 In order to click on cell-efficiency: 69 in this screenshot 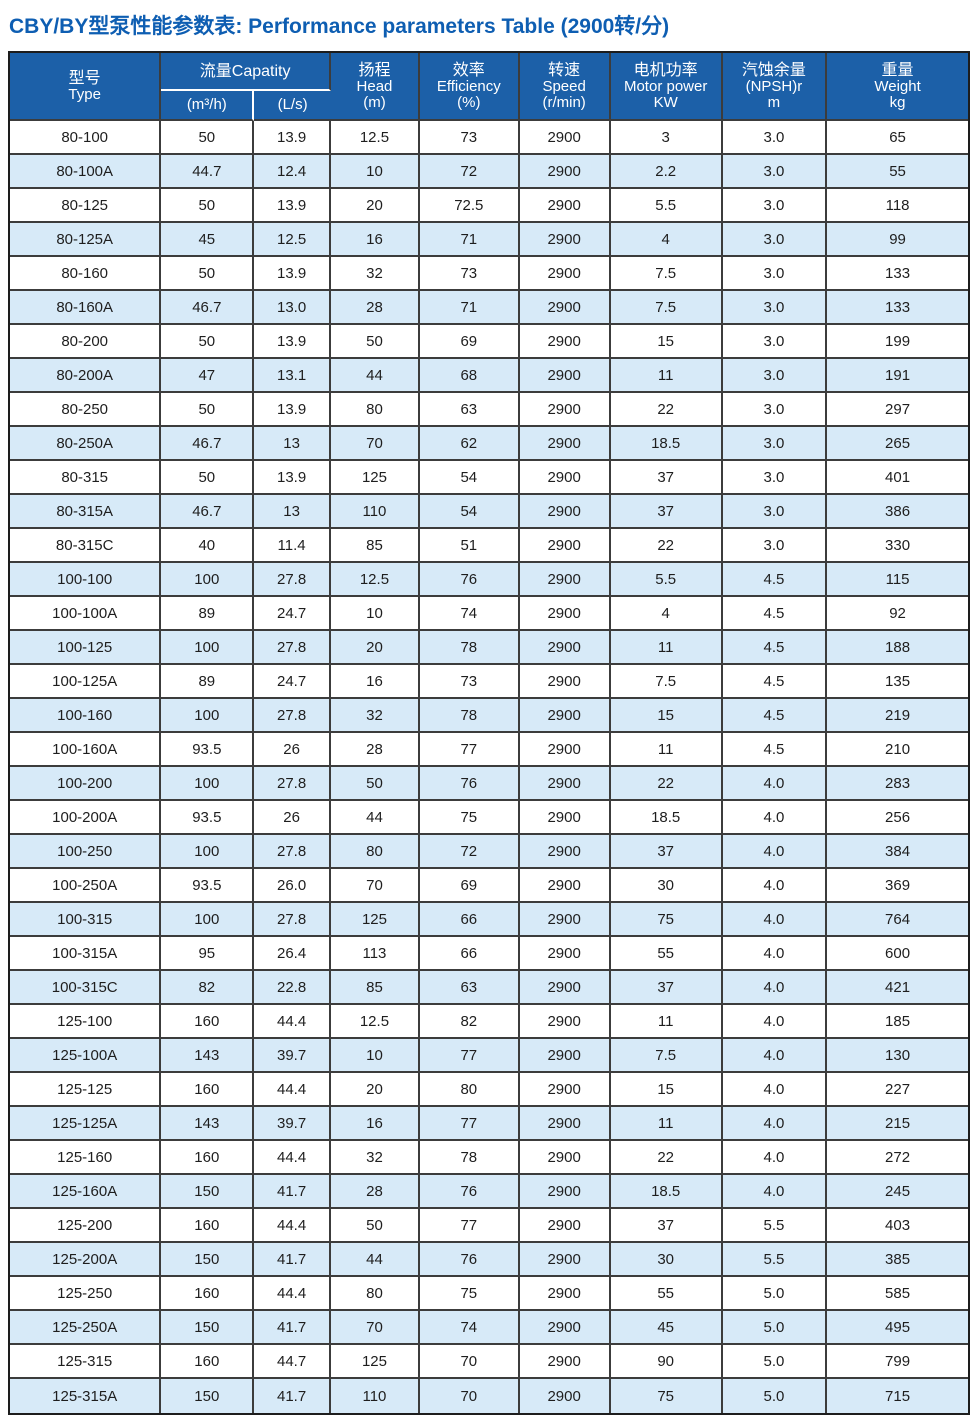, I will do `click(470, 342)`.